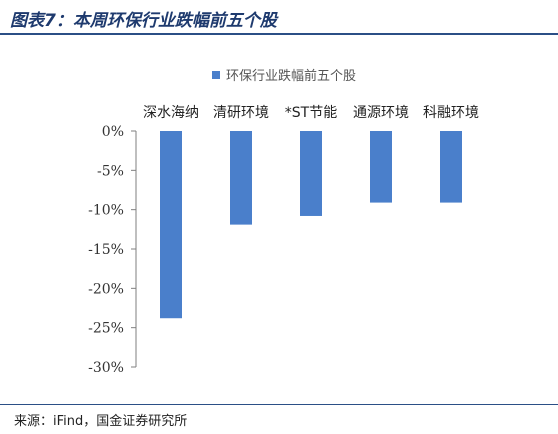 The image size is (558, 434). I want to click on category-labels: 深水海纳 清研环境 *ST节能 通源环境 科融环境, so click(311, 113).